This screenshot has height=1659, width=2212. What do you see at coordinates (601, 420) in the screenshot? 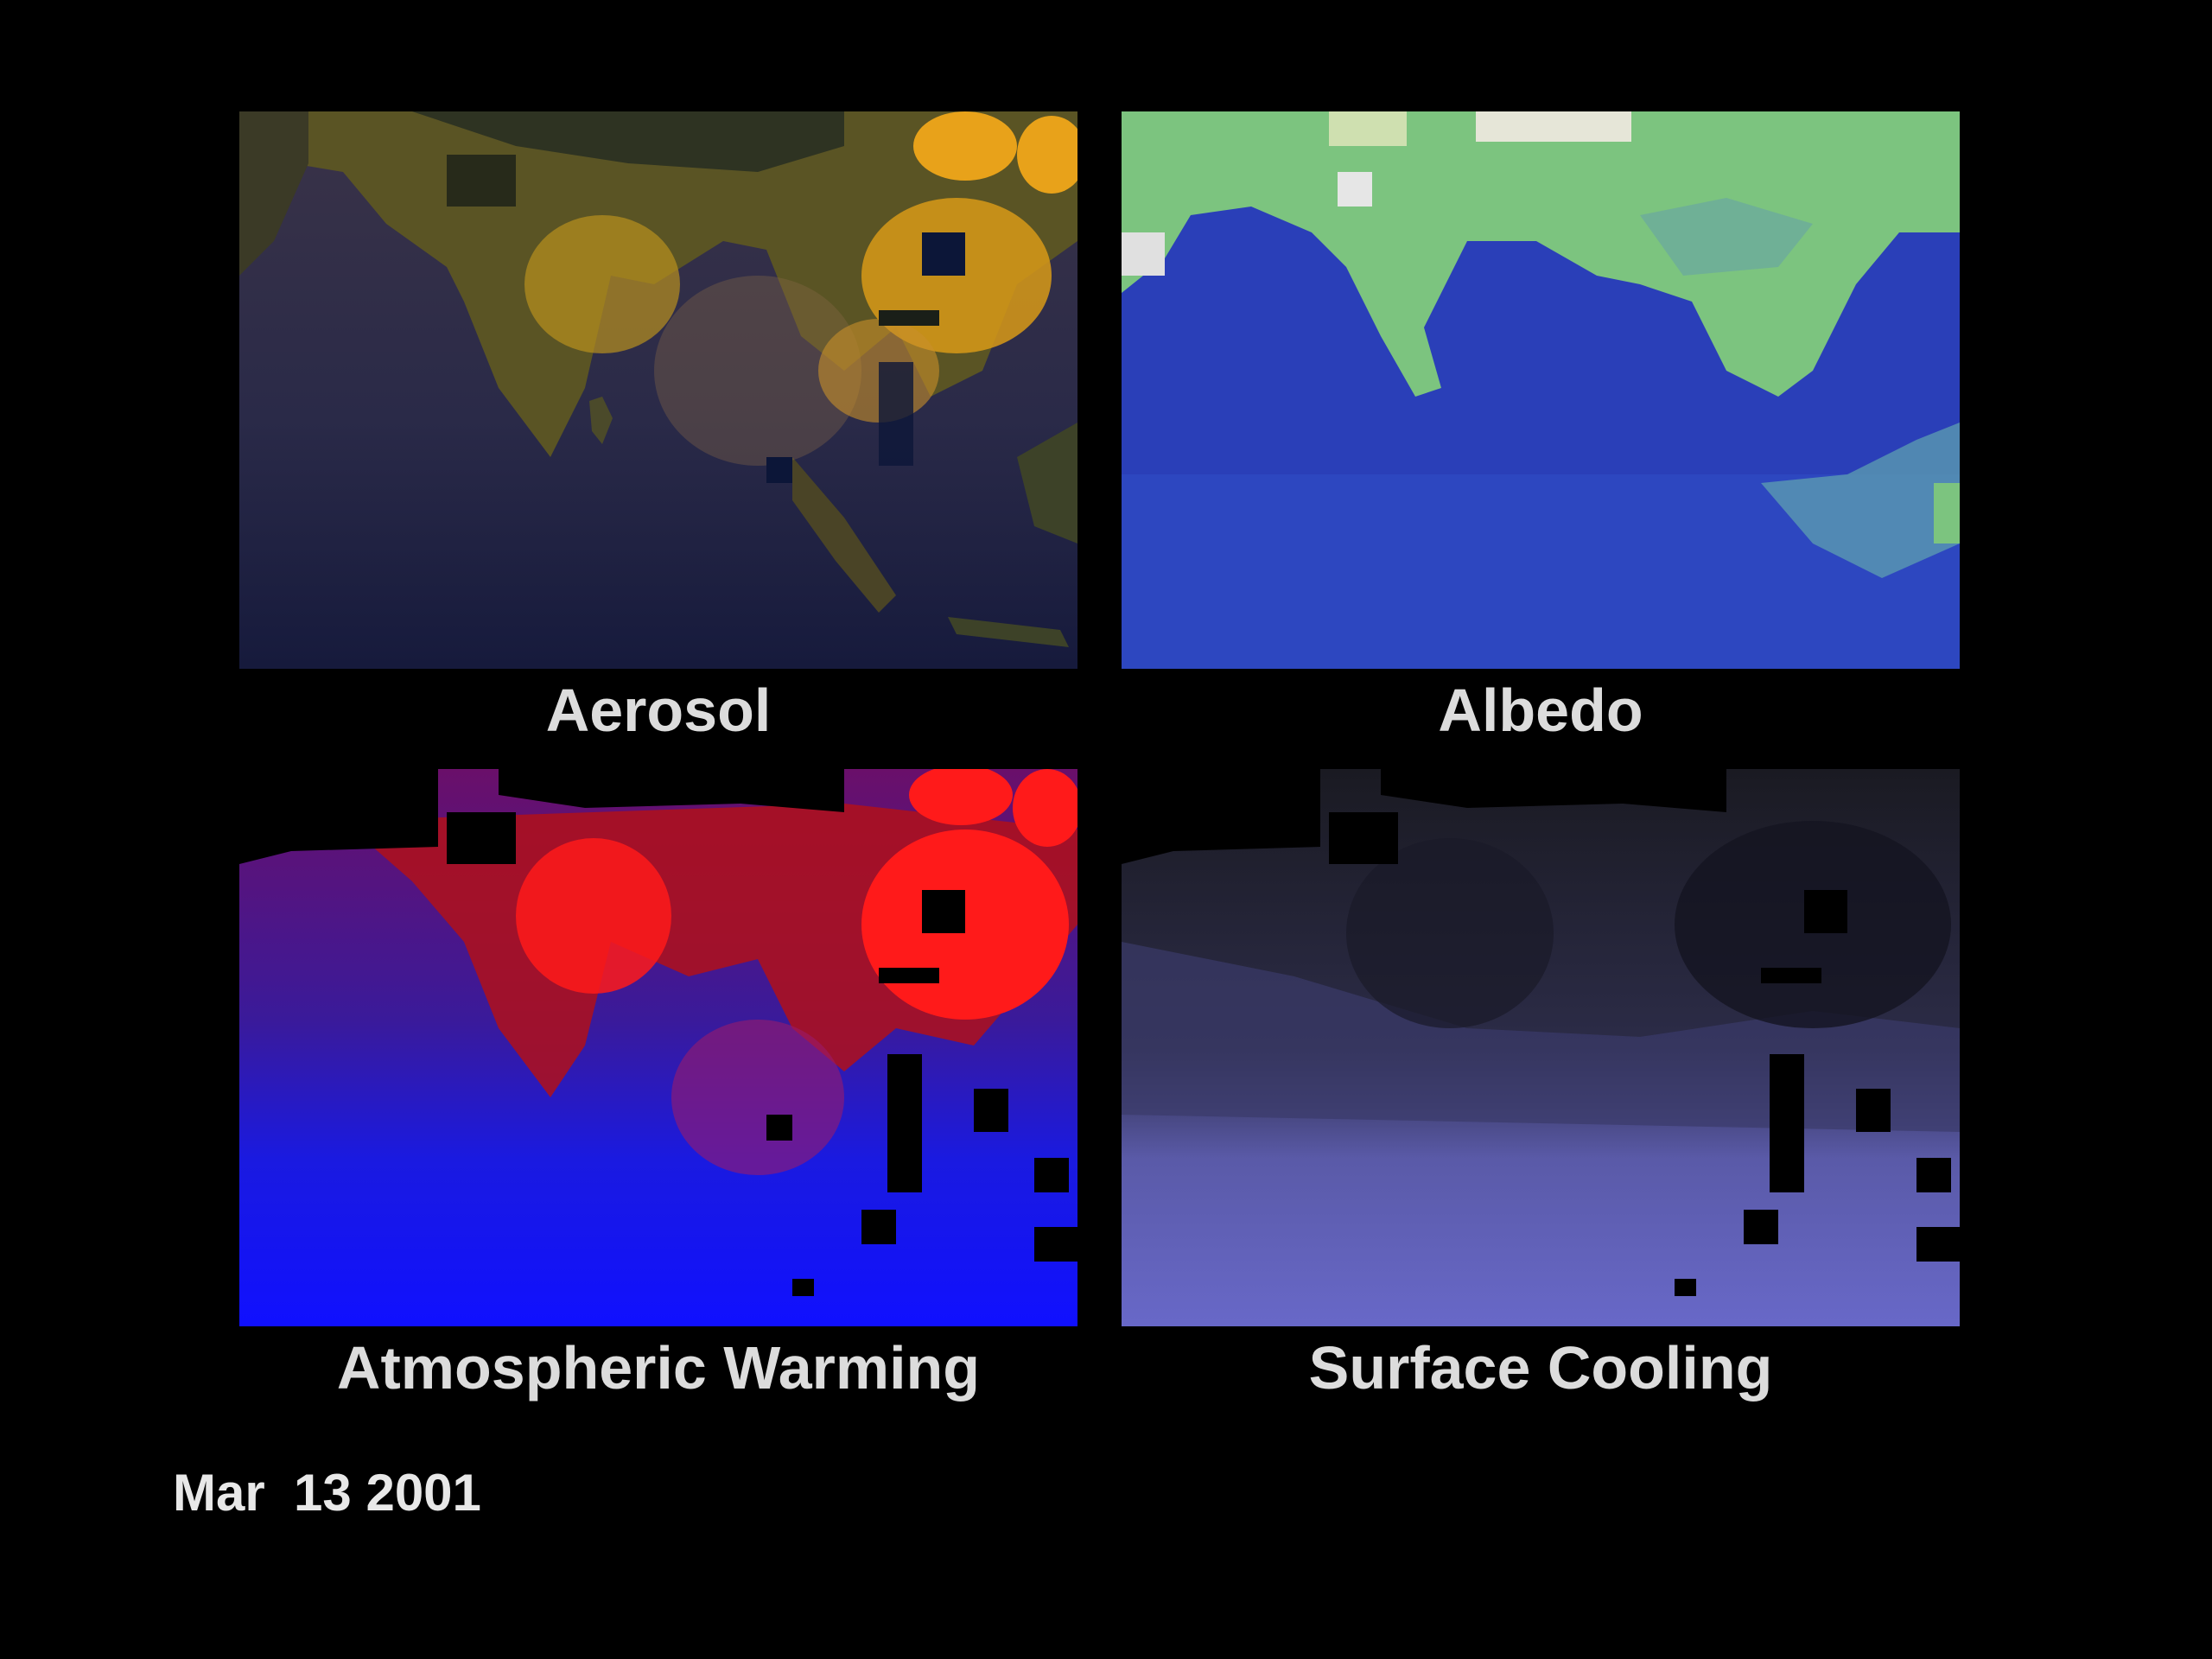
I see `aerosol-sri-lanka` at bounding box center [601, 420].